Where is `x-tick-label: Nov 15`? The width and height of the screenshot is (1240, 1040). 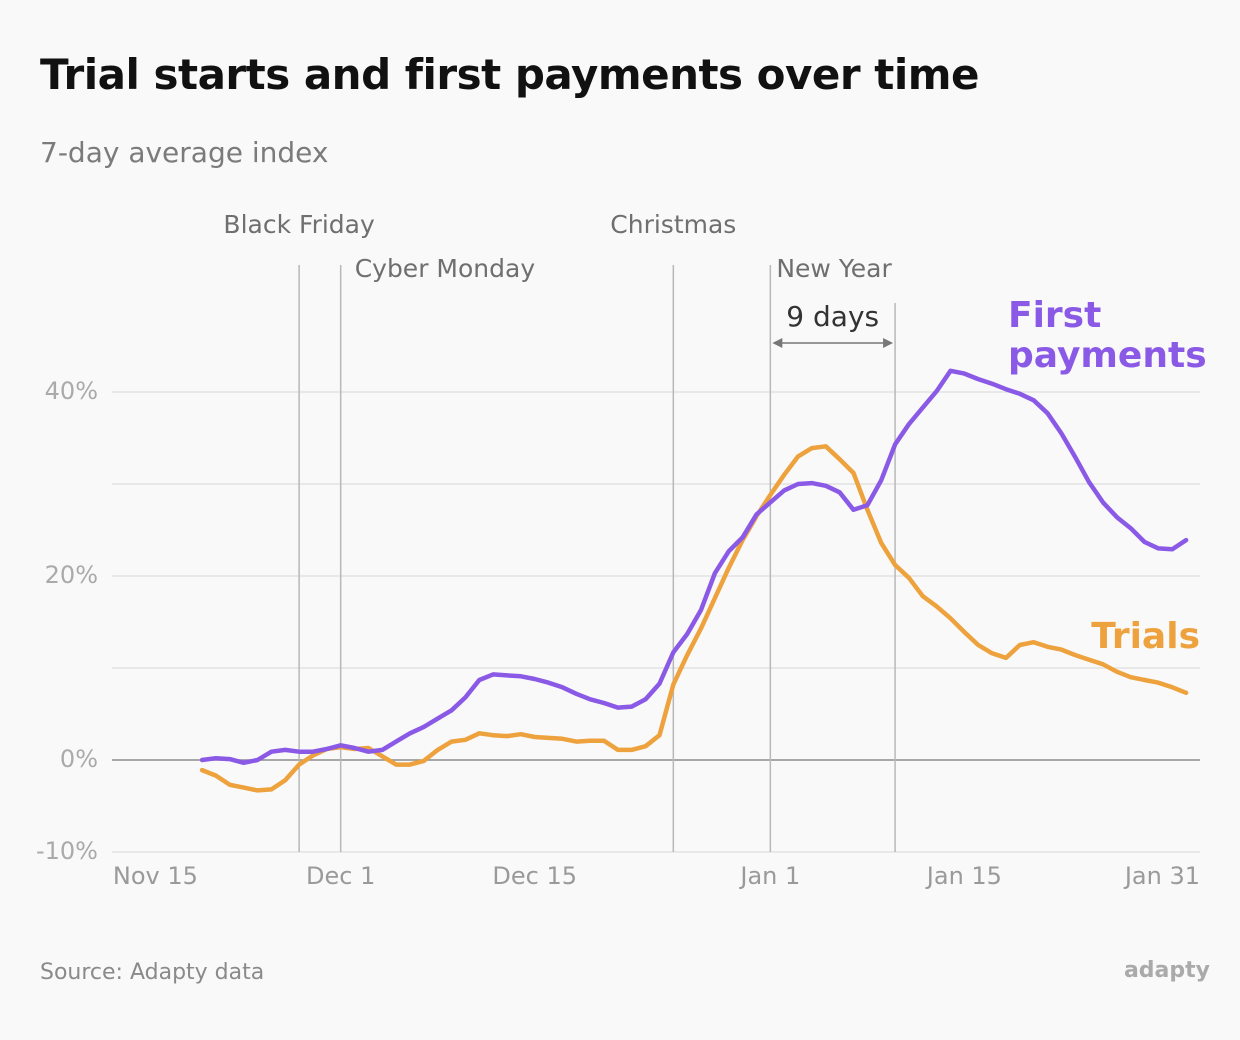
x-tick-label: Nov 15 is located at coordinates (155, 876).